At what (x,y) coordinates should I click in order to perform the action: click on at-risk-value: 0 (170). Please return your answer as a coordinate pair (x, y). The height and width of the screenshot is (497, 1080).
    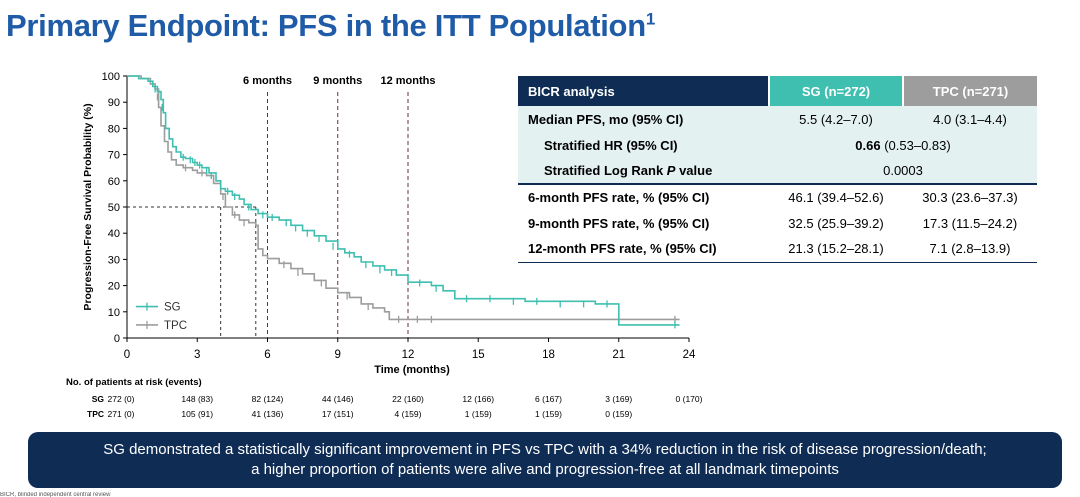
    Looking at the image, I should click on (689, 399).